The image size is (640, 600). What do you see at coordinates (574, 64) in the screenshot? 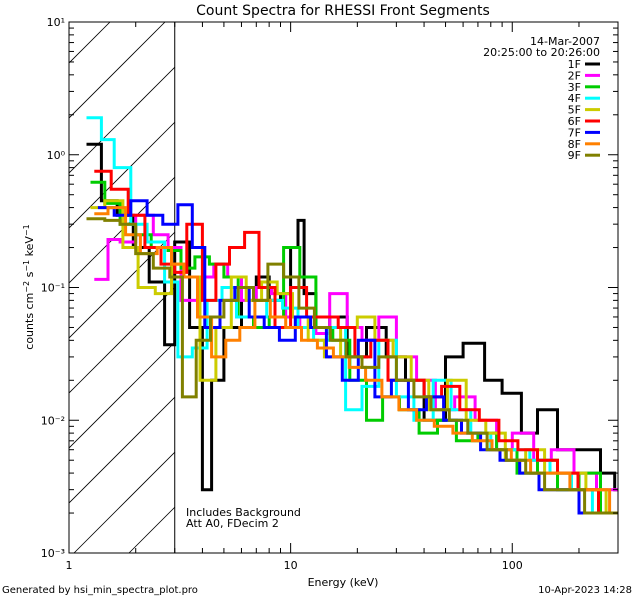
I see `legend-label-1F: 1F` at bounding box center [574, 64].